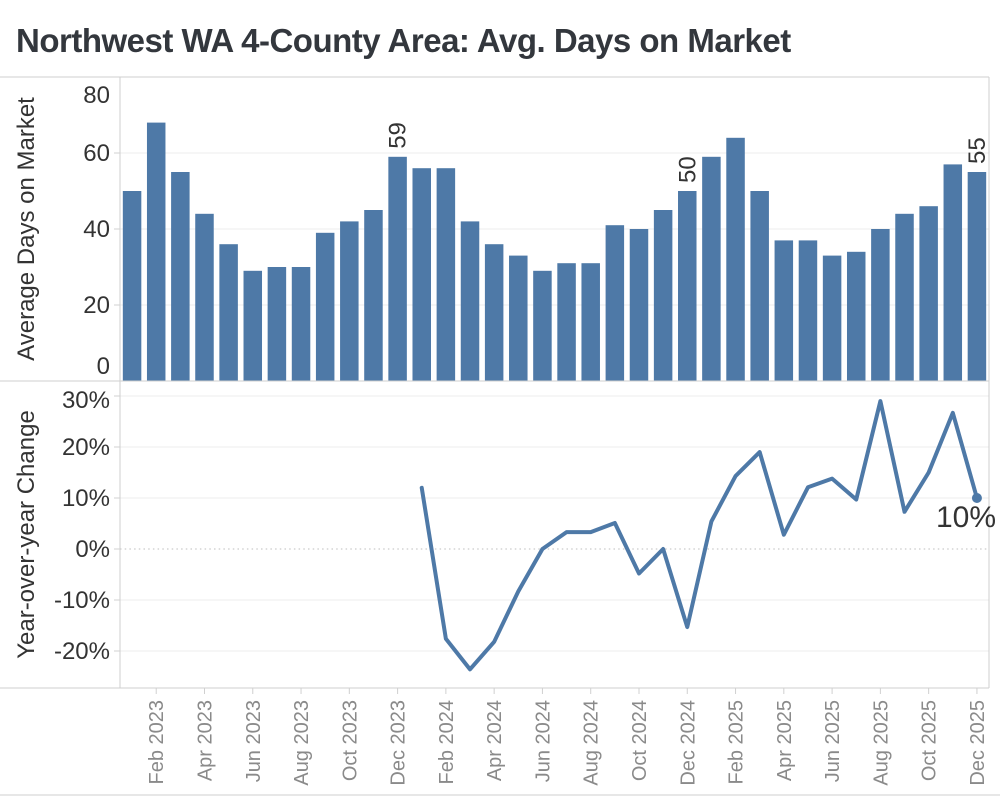  What do you see at coordinates (397, 268) in the screenshot?
I see `bar-dec-2023` at bounding box center [397, 268].